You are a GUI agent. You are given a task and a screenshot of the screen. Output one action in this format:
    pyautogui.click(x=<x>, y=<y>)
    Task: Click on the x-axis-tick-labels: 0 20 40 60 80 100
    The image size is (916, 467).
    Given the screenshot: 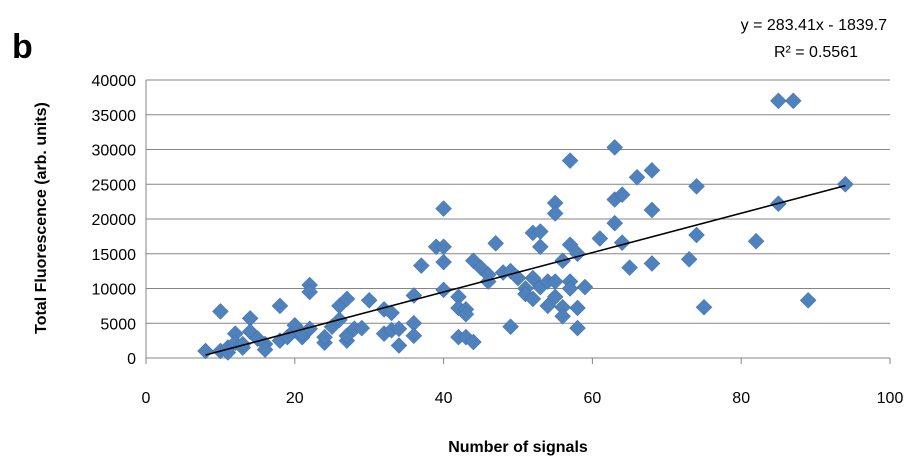 What is the action you would take?
    pyautogui.click(x=523, y=398)
    